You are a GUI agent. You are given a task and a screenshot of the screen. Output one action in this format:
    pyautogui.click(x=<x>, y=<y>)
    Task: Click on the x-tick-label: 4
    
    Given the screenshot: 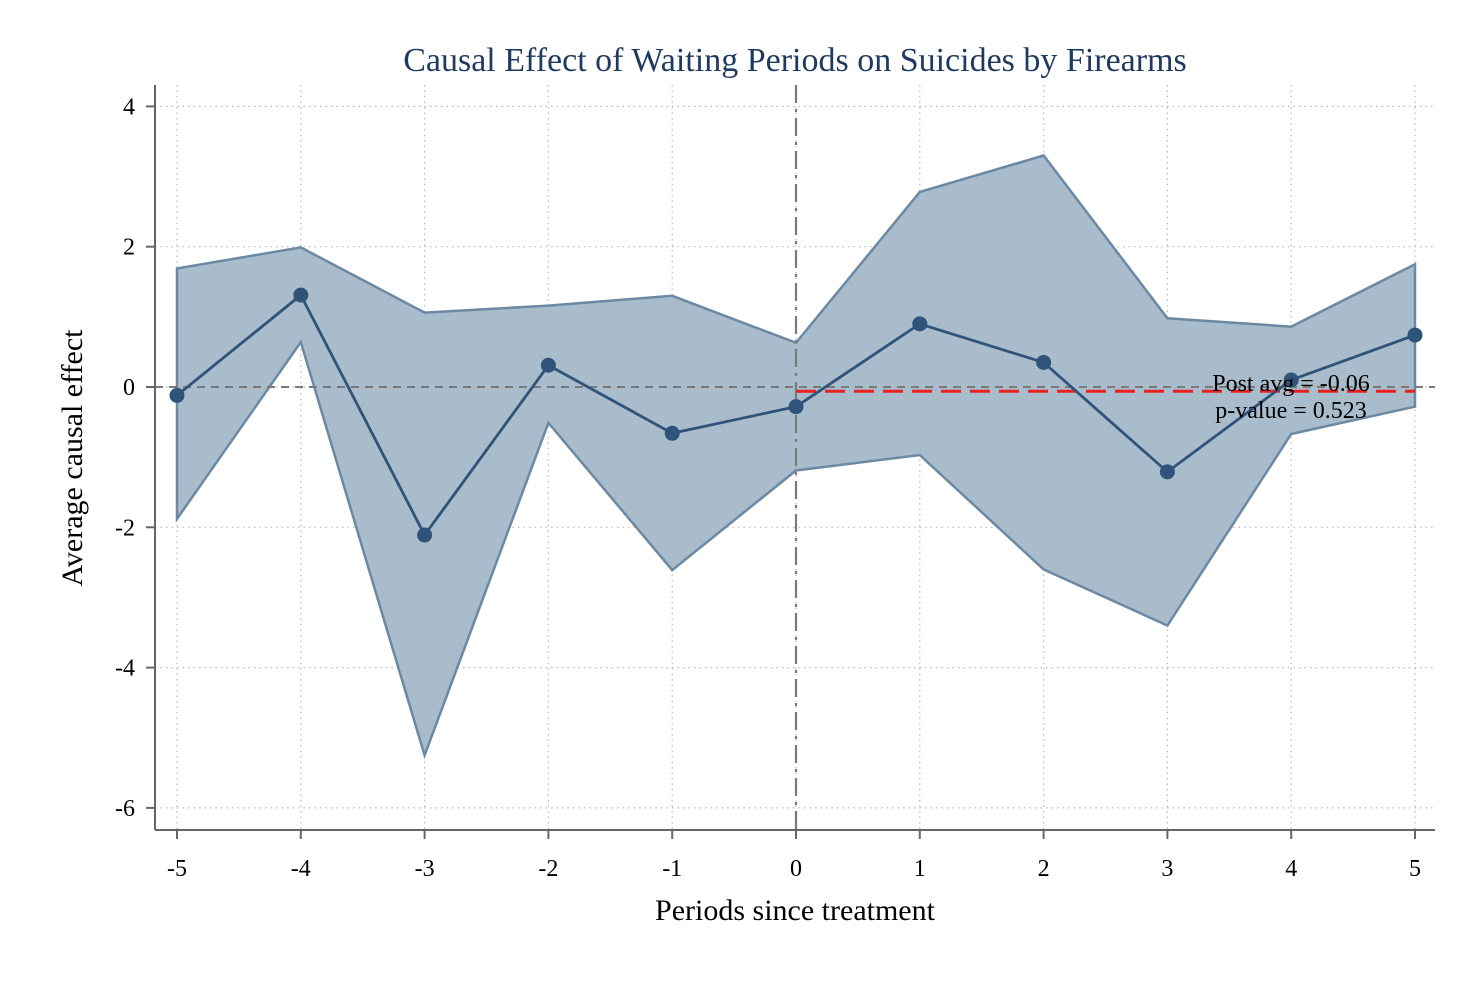 What is the action you would take?
    pyautogui.click(x=1291, y=869)
    